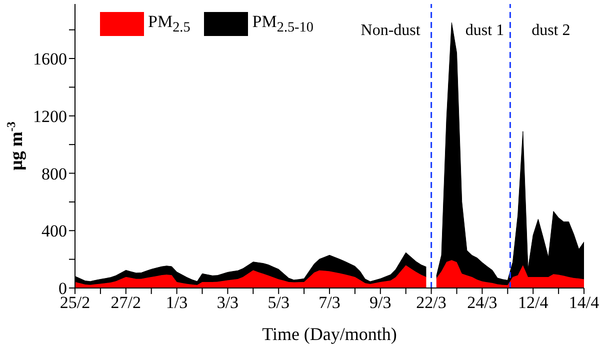  What do you see at coordinates (54, 174) in the screenshot?
I see `y-tick-label: 800` at bounding box center [54, 174].